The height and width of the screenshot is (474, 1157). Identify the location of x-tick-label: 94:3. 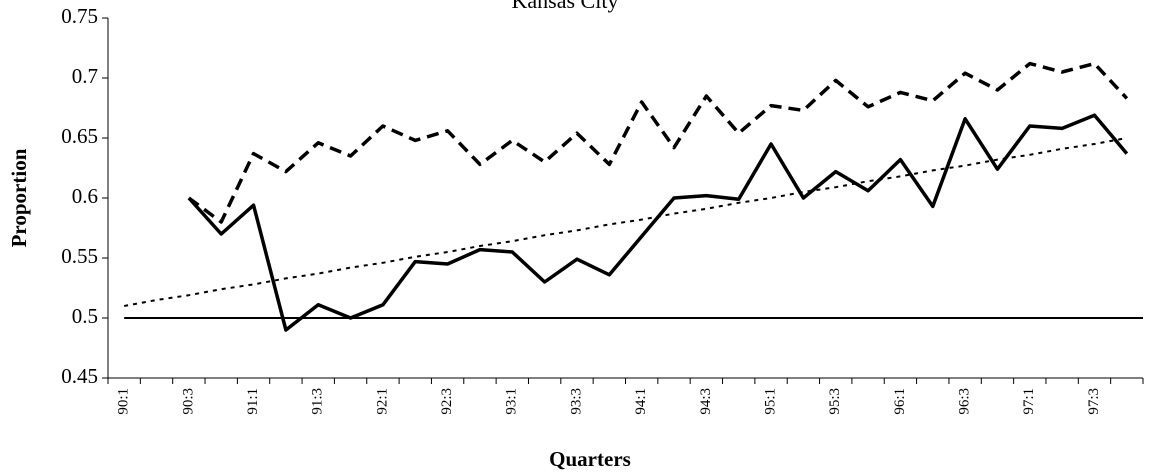
(706, 401).